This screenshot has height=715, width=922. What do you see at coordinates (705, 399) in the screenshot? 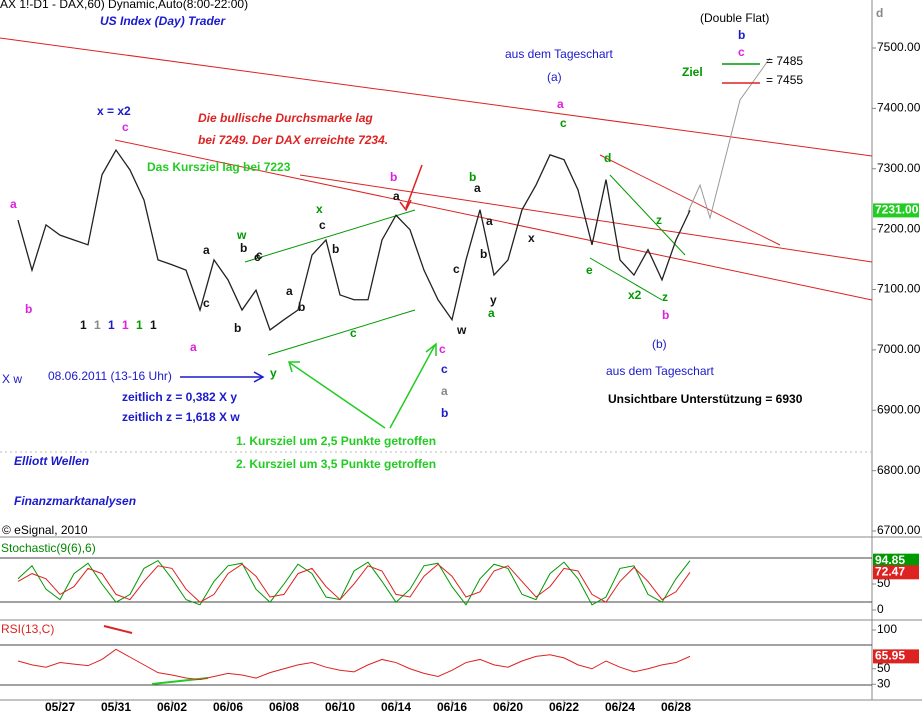
I see `annotation: Unsichtbare Unterstützung = 6930` at bounding box center [705, 399].